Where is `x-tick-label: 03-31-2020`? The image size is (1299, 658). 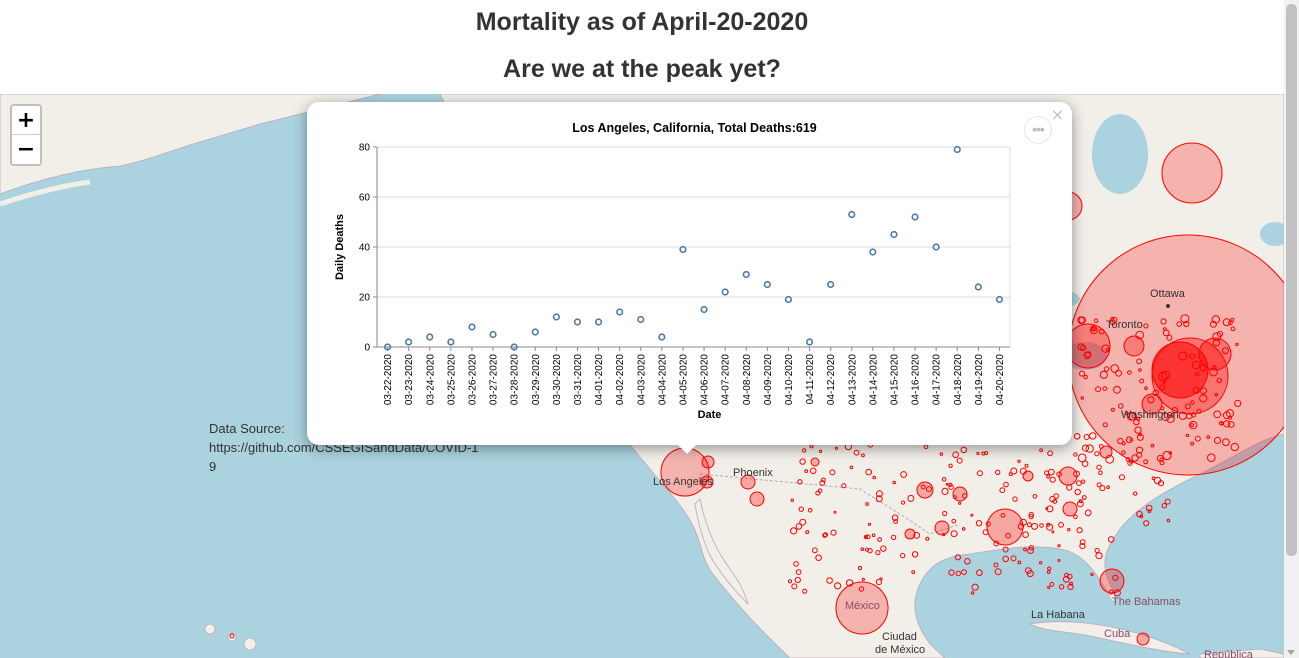 x-tick-label: 03-31-2020 is located at coordinates (578, 380).